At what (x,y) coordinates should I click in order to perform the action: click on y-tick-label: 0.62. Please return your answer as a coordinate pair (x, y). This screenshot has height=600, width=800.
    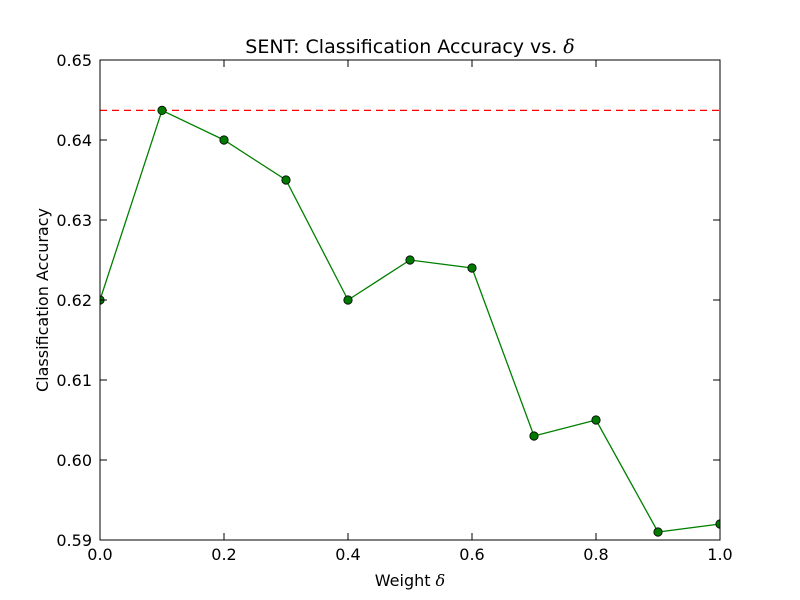
    Looking at the image, I should click on (74, 300).